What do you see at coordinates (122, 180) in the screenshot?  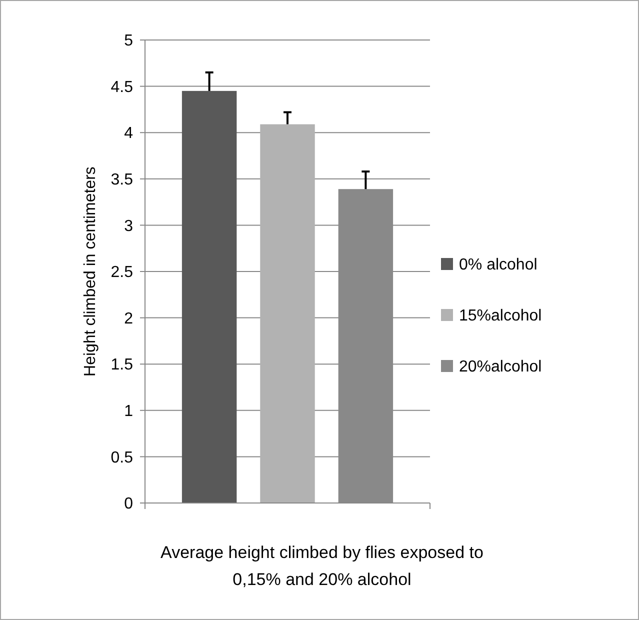 I see `y-tick-label: 3.5` at bounding box center [122, 180].